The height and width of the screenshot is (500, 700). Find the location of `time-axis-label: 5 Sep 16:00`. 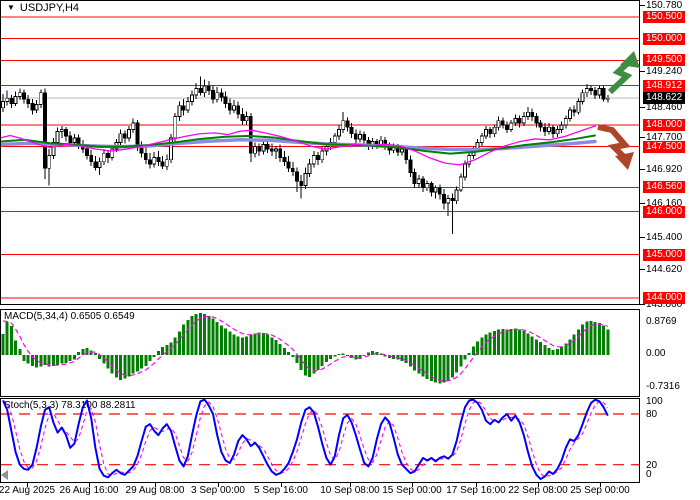

time-axis-label: 5 Sep 16:00 is located at coordinates (281, 490).